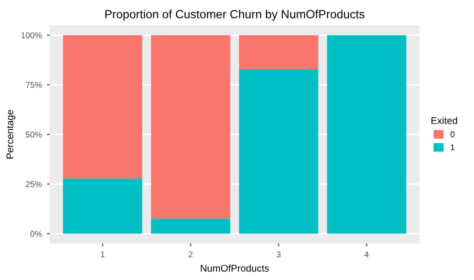 Image resolution: width=474 pixels, height=280 pixels. I want to click on y-tick-label: 75%, so click(34, 85).